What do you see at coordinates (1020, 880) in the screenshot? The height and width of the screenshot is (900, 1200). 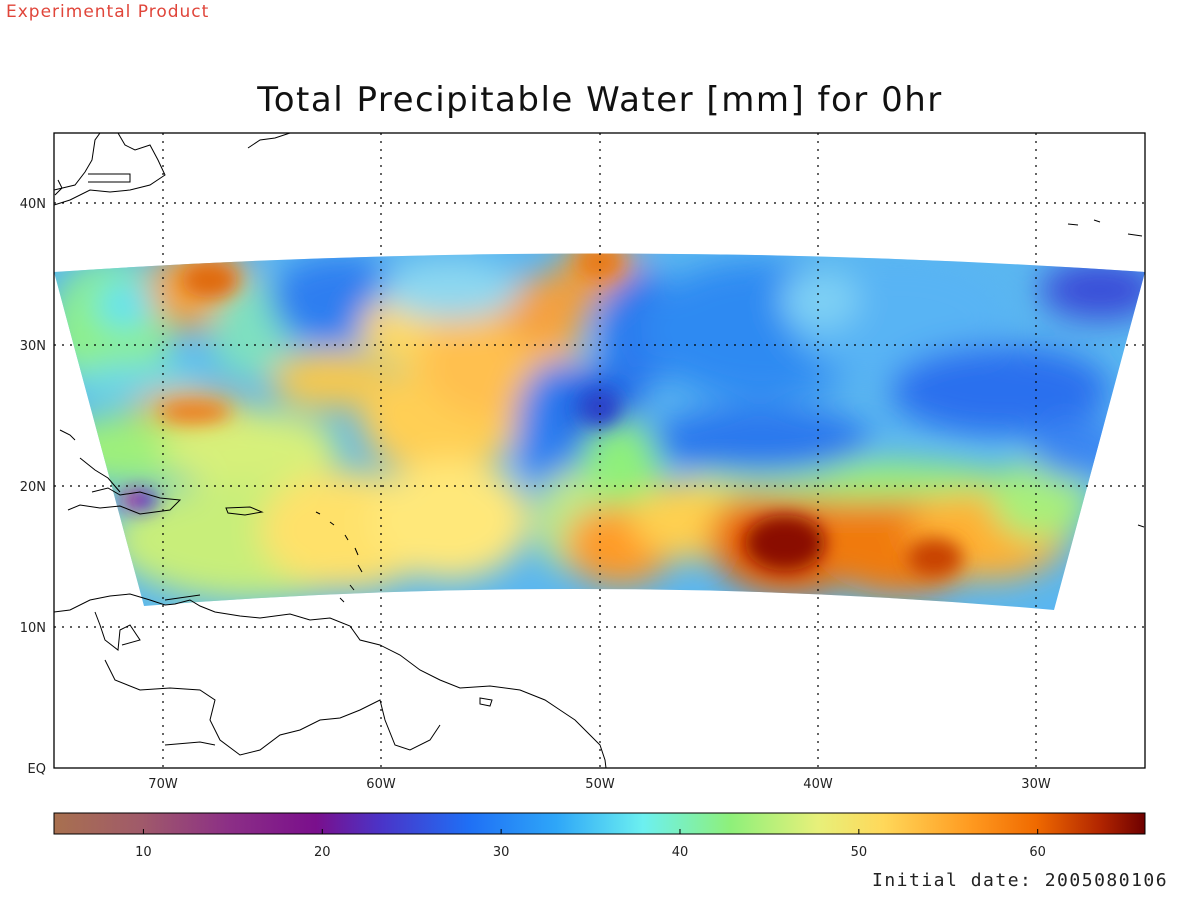 I see `initial-date: Initial date: 2005080106` at bounding box center [1020, 880].